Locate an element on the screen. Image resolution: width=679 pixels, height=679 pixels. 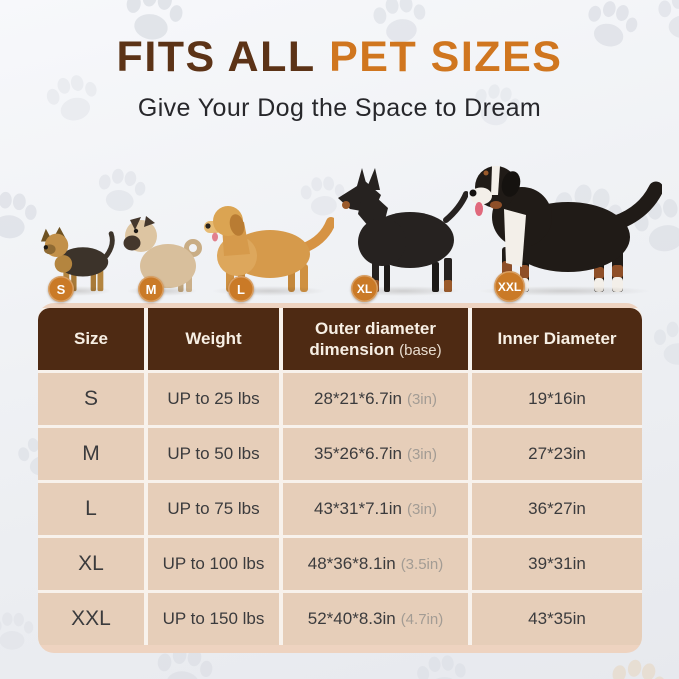
bernese-mountain-dog-illustration is located at coordinates (565, 229).